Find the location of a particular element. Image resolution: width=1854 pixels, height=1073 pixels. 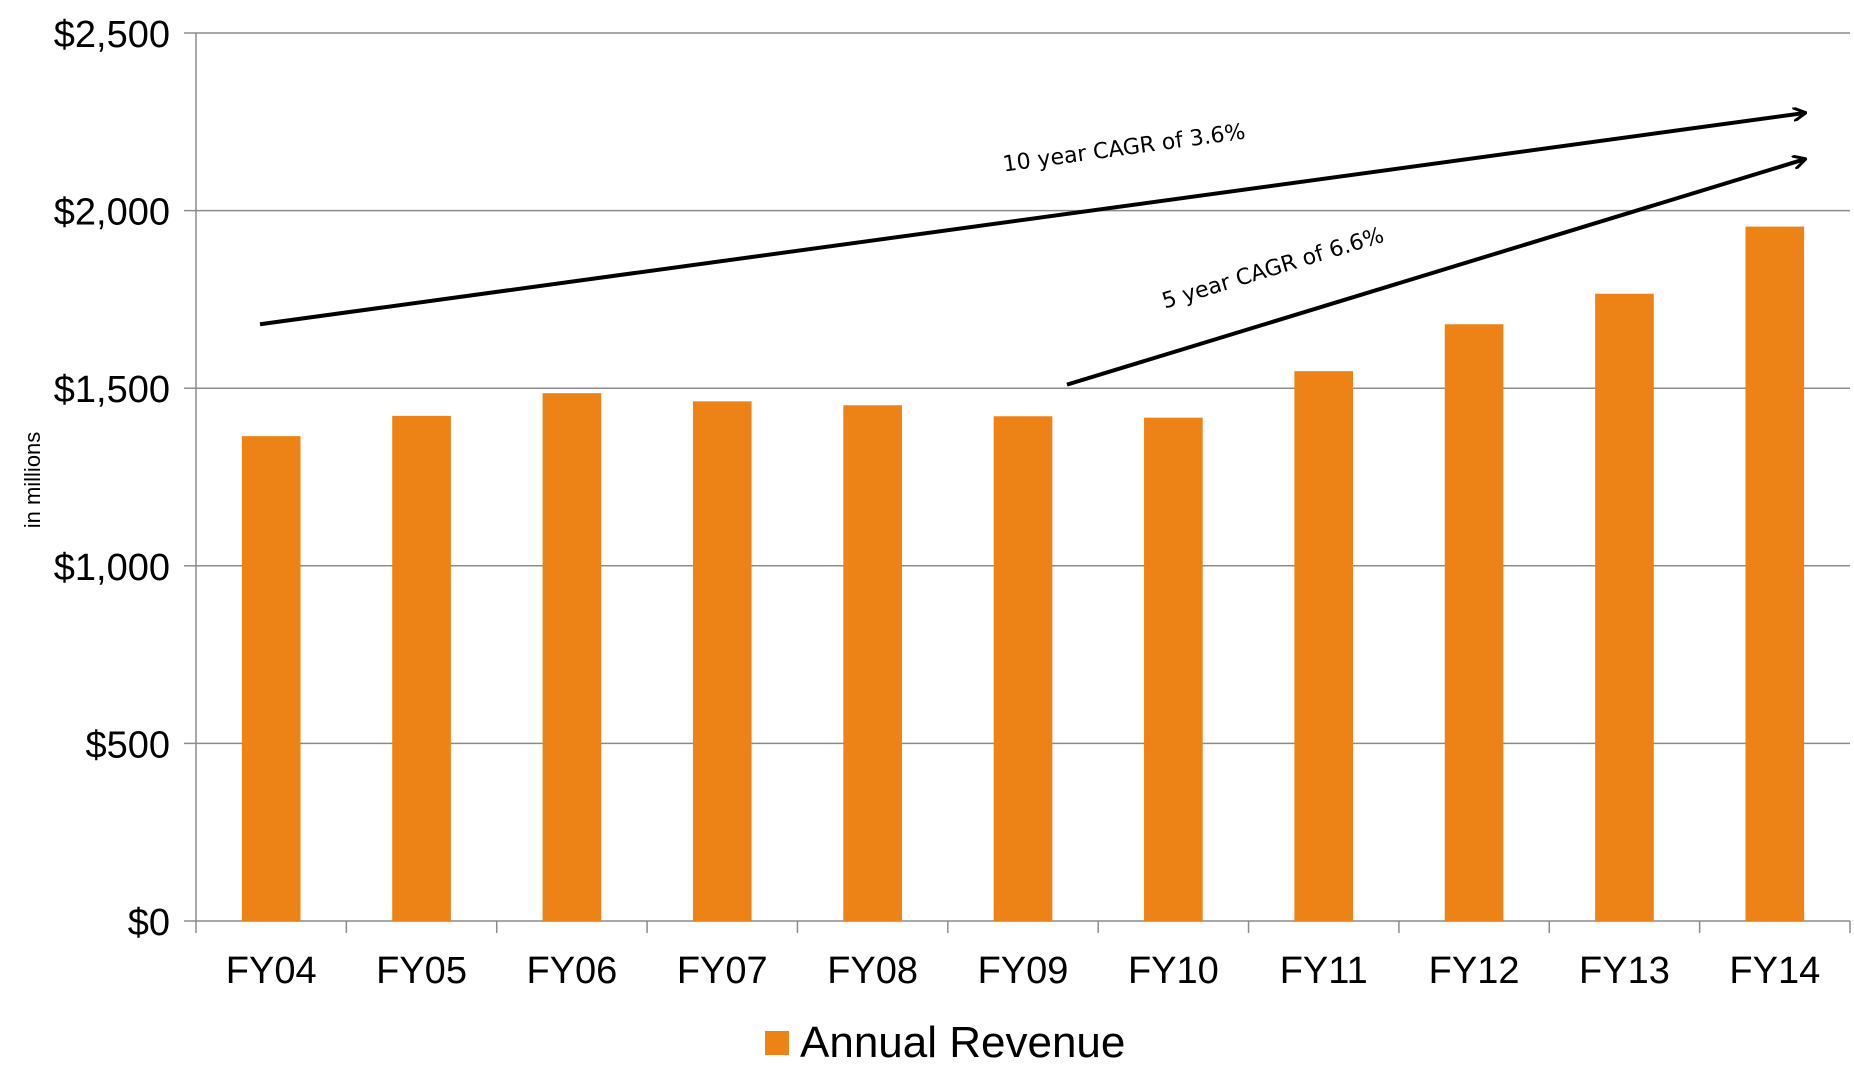

x-tick-label: FY05 is located at coordinates (421, 971).